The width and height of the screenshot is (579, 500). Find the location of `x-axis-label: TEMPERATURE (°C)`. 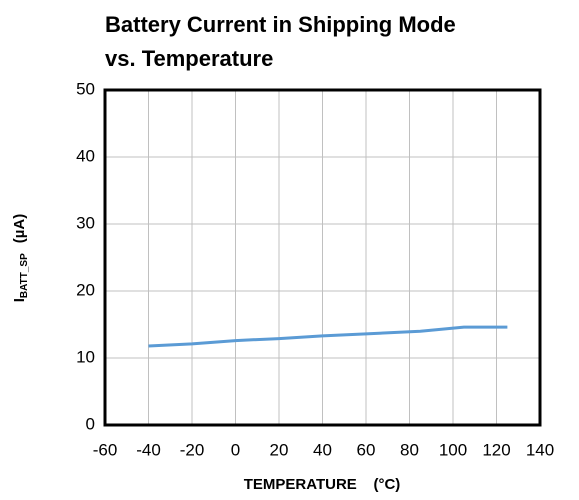

x-axis-label: TEMPERATURE (°C) is located at coordinates (322, 484).